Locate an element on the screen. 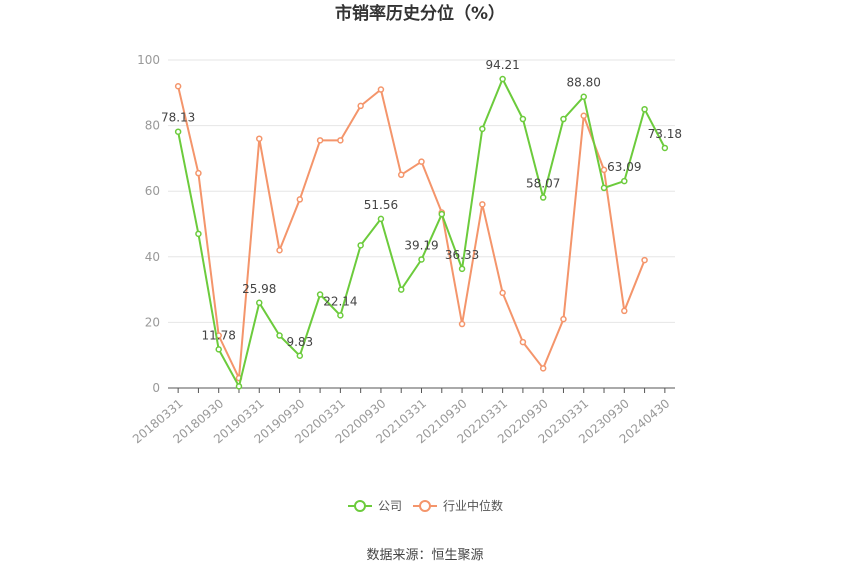  legend-item-industry: 行业中位数 is located at coordinates (458, 505).